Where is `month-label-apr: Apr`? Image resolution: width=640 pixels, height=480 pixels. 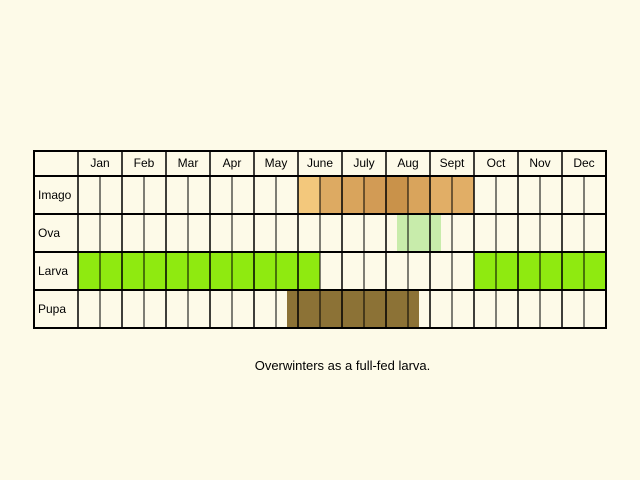 month-label-apr: Apr is located at coordinates (232, 163).